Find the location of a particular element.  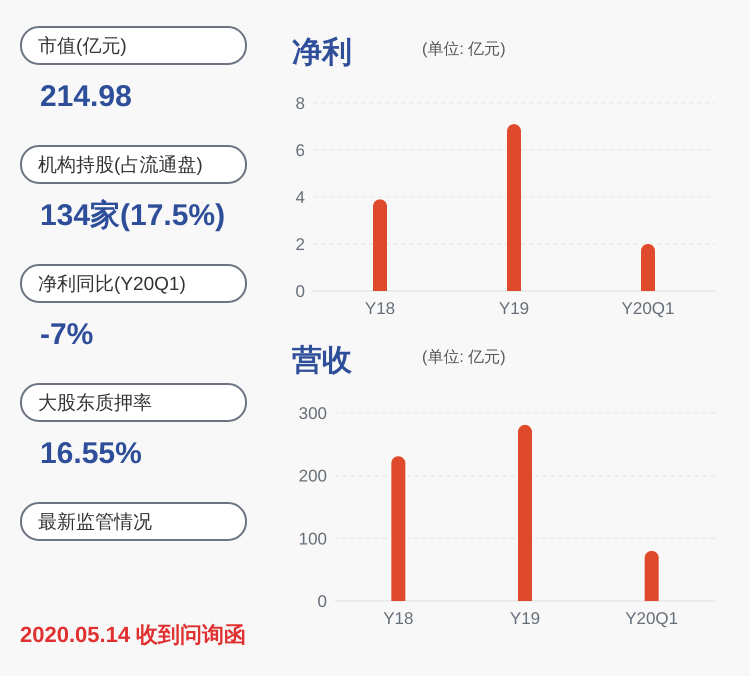

chart-title: 营收 is located at coordinates (322, 360).